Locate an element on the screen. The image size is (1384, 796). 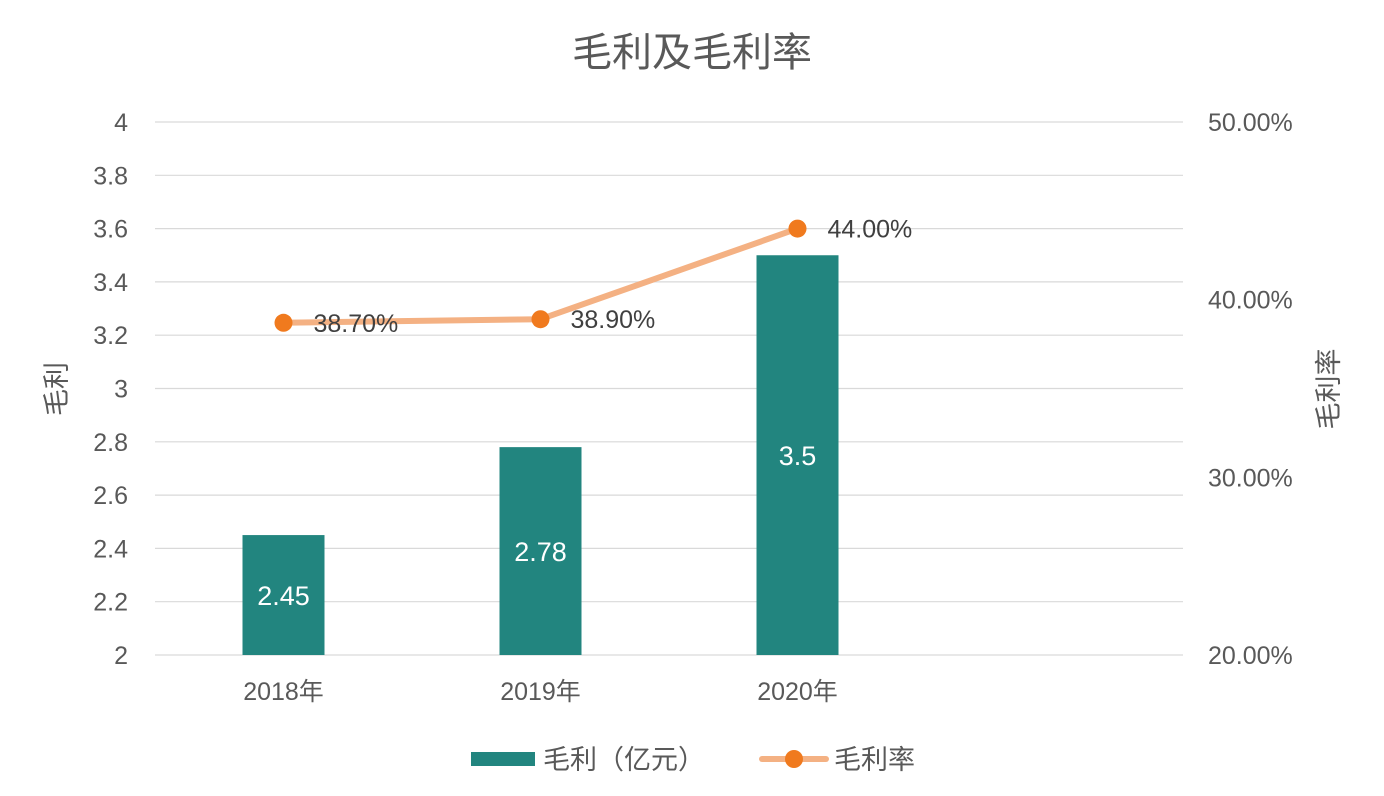
left-tick-label: 3.6 is located at coordinates (110, 230).